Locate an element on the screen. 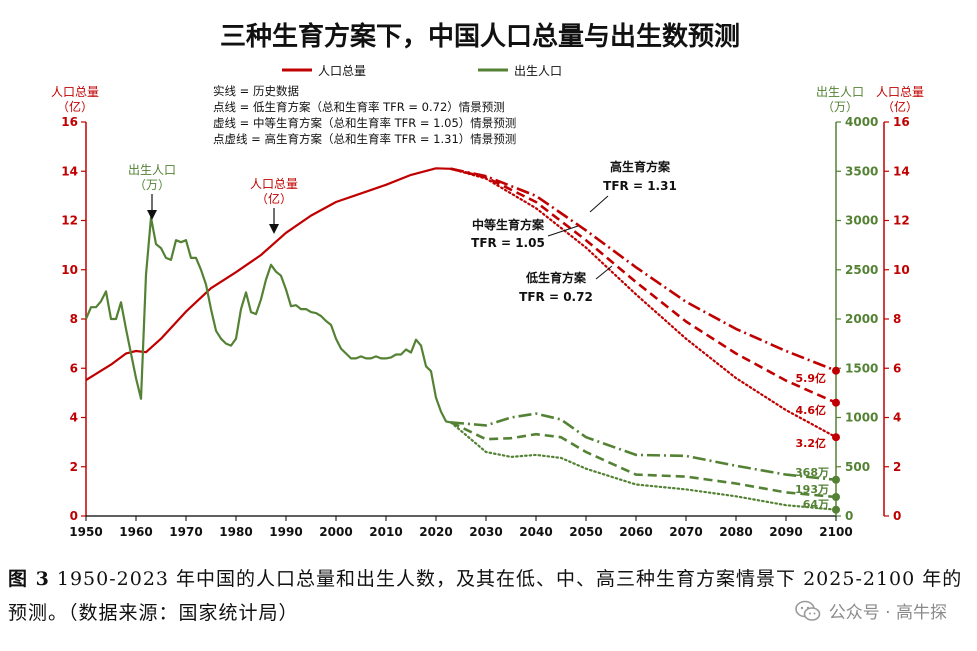 This screenshot has height=651, width=977. annotation-high-leader is located at coordinates (599, 204).